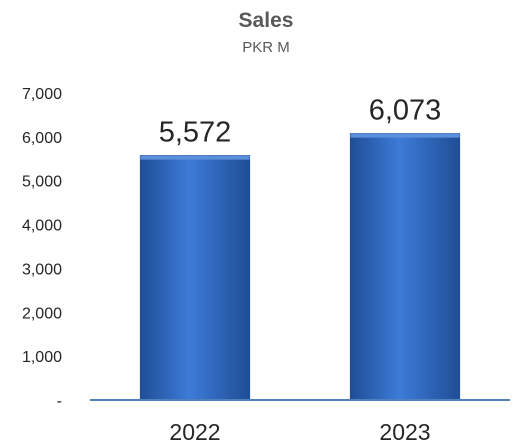  I want to click on y-tick-label: 2,000, so click(42, 313).